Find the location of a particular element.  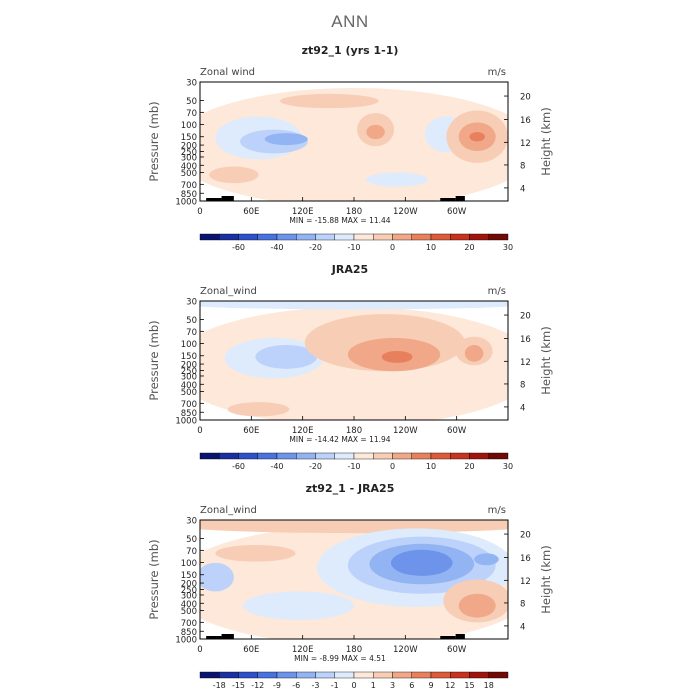

x-tick-label: 120E is located at coordinates (303, 650).